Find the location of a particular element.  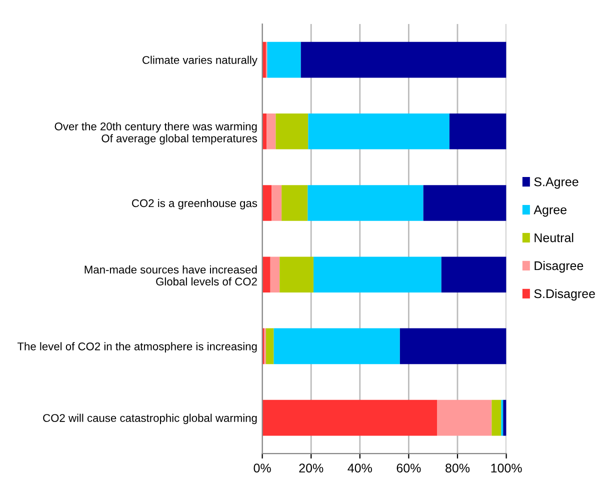

legend-label: S.Agree is located at coordinates (556, 183).